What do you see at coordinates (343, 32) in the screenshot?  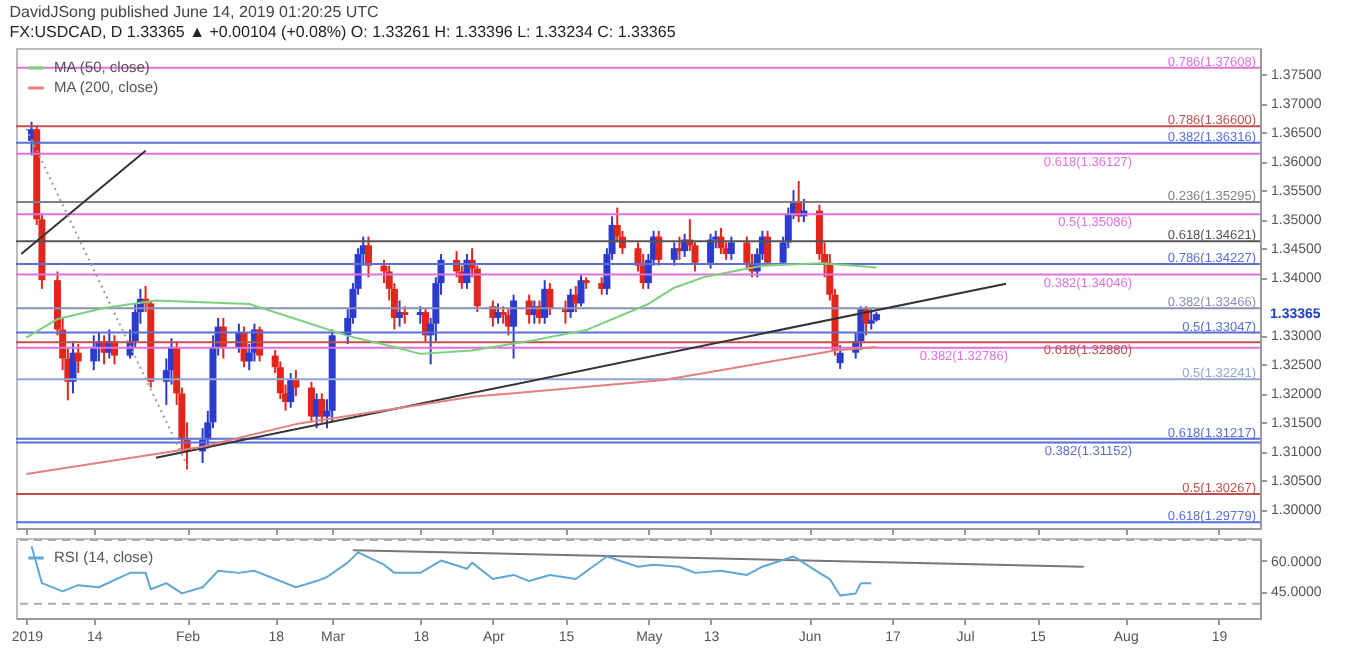 I see `chart-subtitle: FX:USDCAD, D 1.33365 ▲ +0.00104 (+0.08%) O: 1.33261 H: 1.33396 L: 1.33234 C: 1.33365` at bounding box center [343, 32].